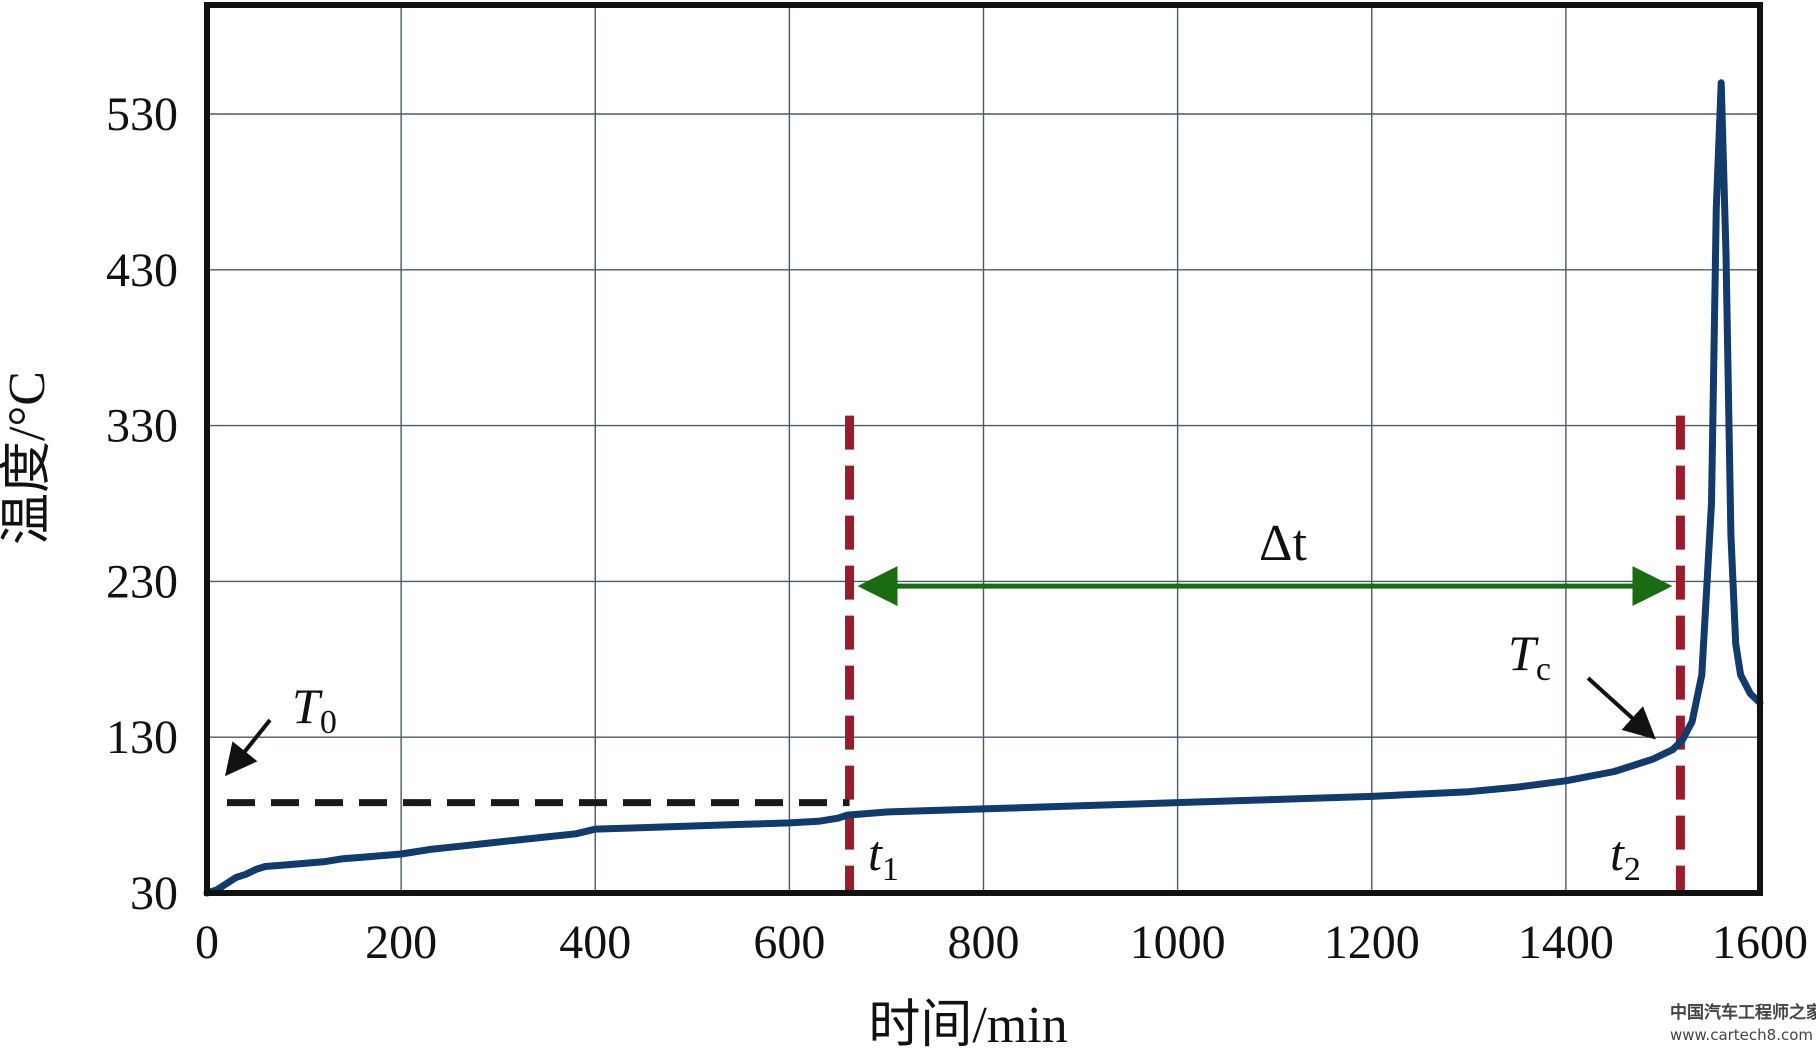  I want to click on x-tick-label: 400, so click(595, 942).